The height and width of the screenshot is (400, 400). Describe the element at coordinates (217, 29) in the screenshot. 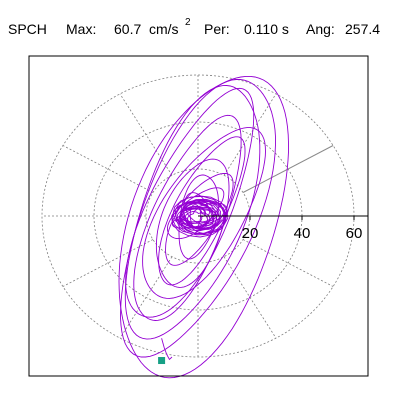

I see `per-label: Per:` at that location.